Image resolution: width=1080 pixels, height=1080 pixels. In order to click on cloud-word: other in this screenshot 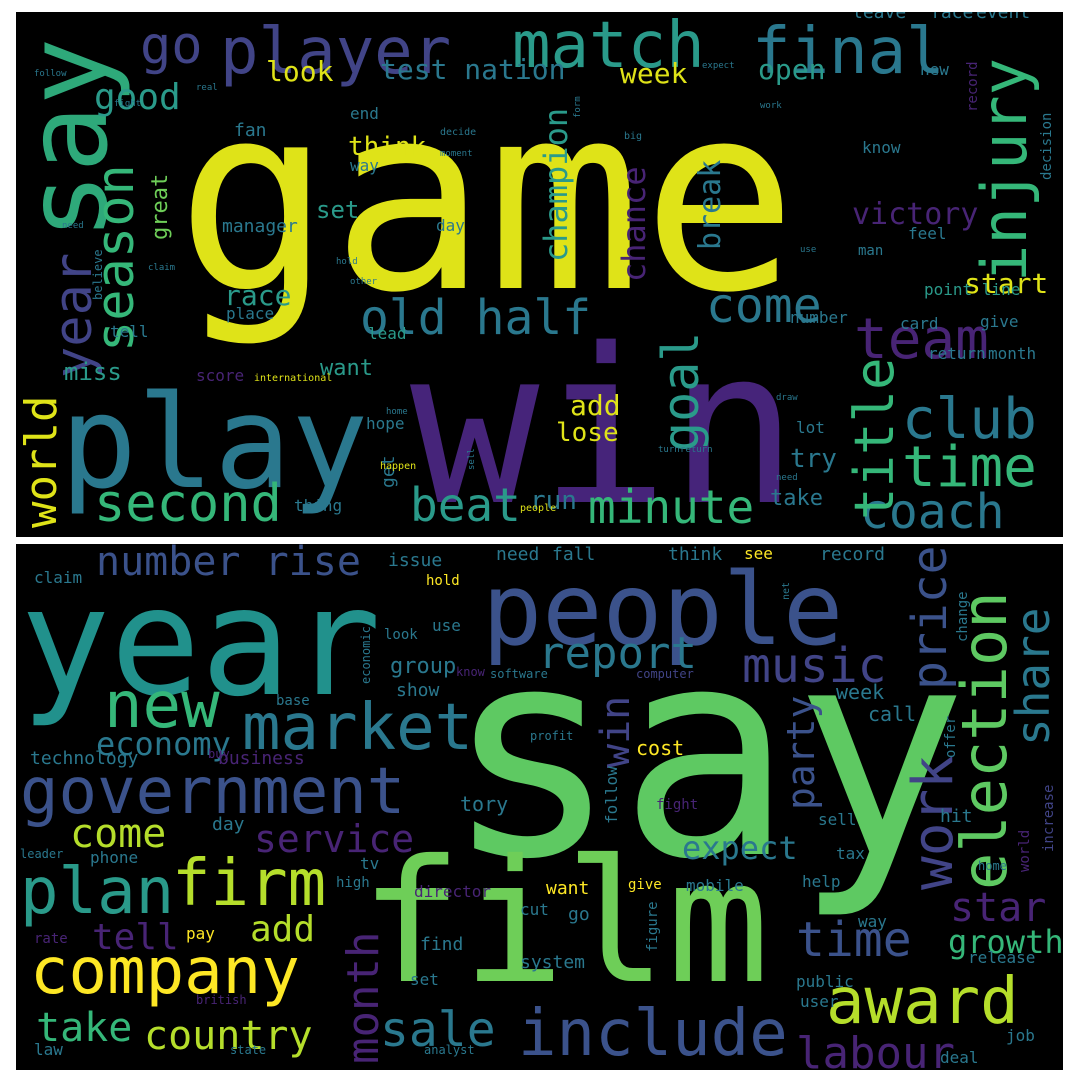, I will do `click(364, 282)`.